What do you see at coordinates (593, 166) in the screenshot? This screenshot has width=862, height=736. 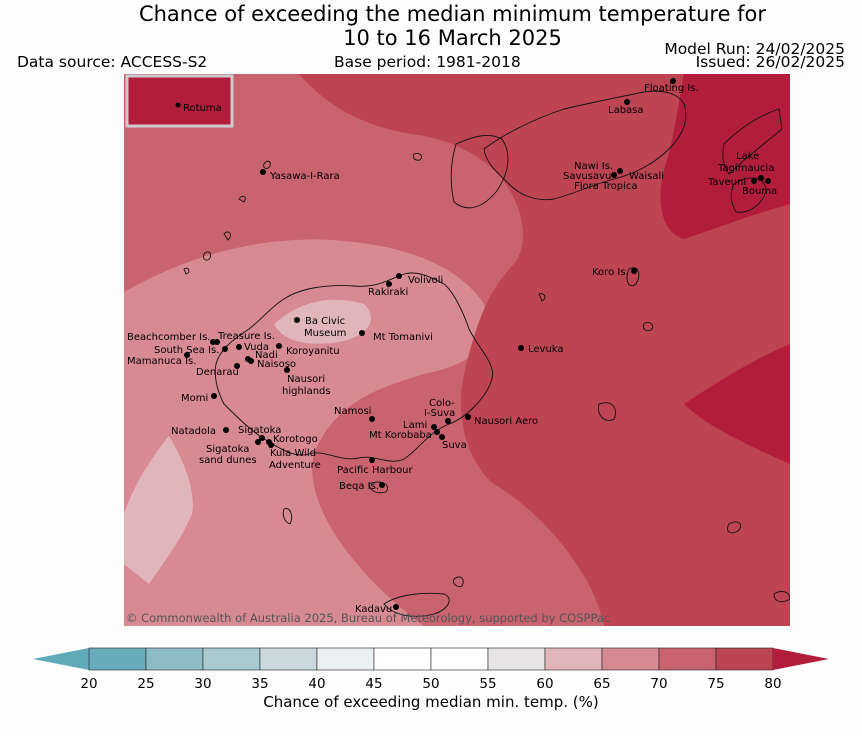 I see `place-label: Nawi Is.` at bounding box center [593, 166].